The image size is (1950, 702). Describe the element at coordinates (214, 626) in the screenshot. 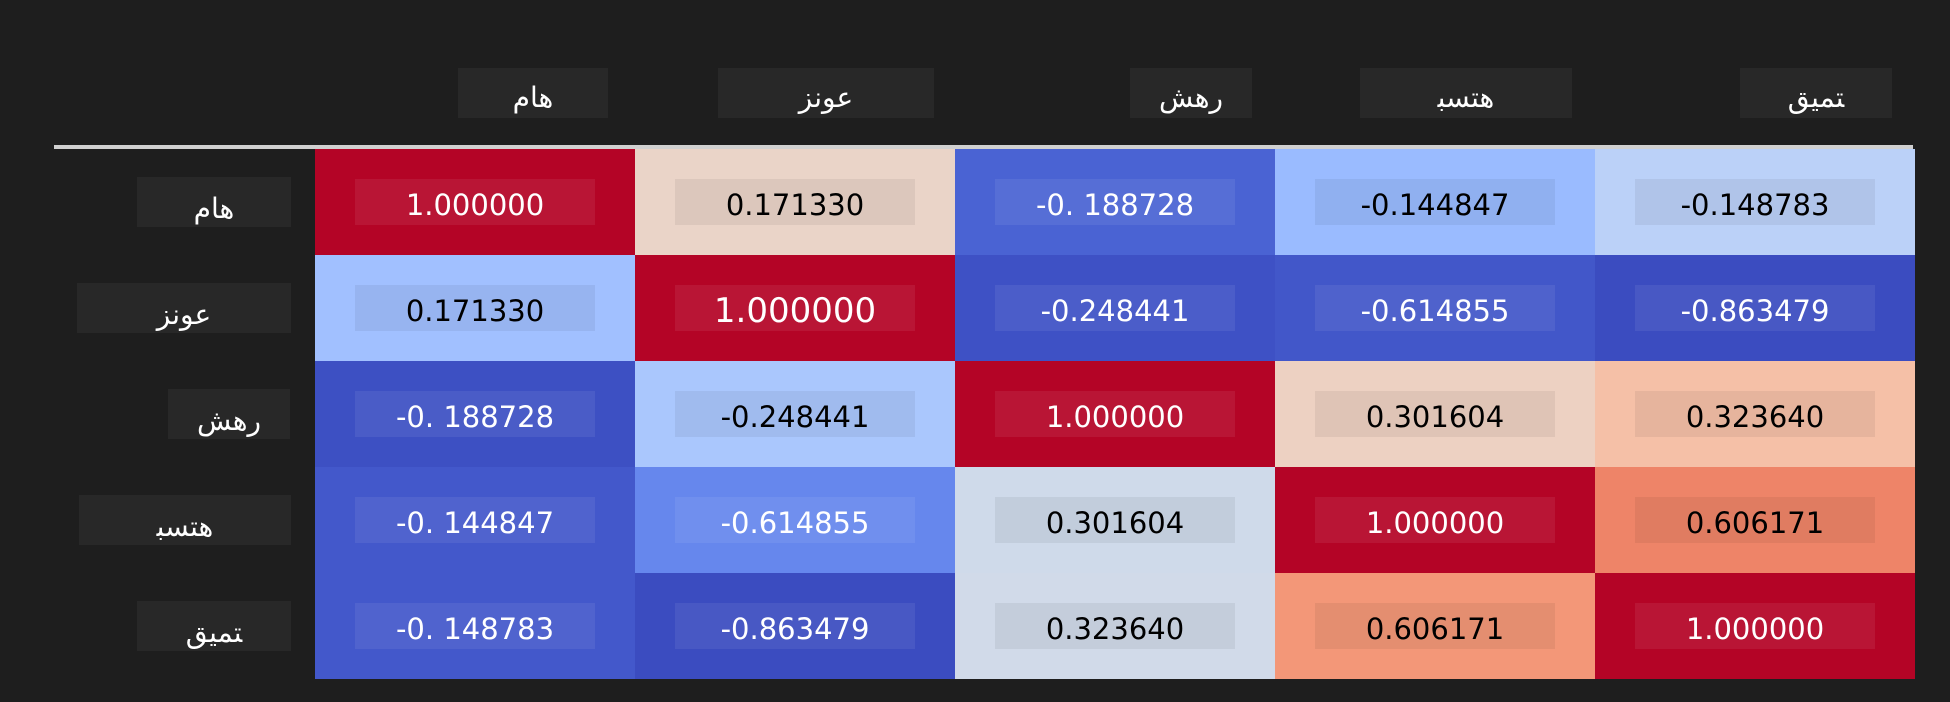

I see `row-header: ﺘﻤﻴﻖ` at that location.